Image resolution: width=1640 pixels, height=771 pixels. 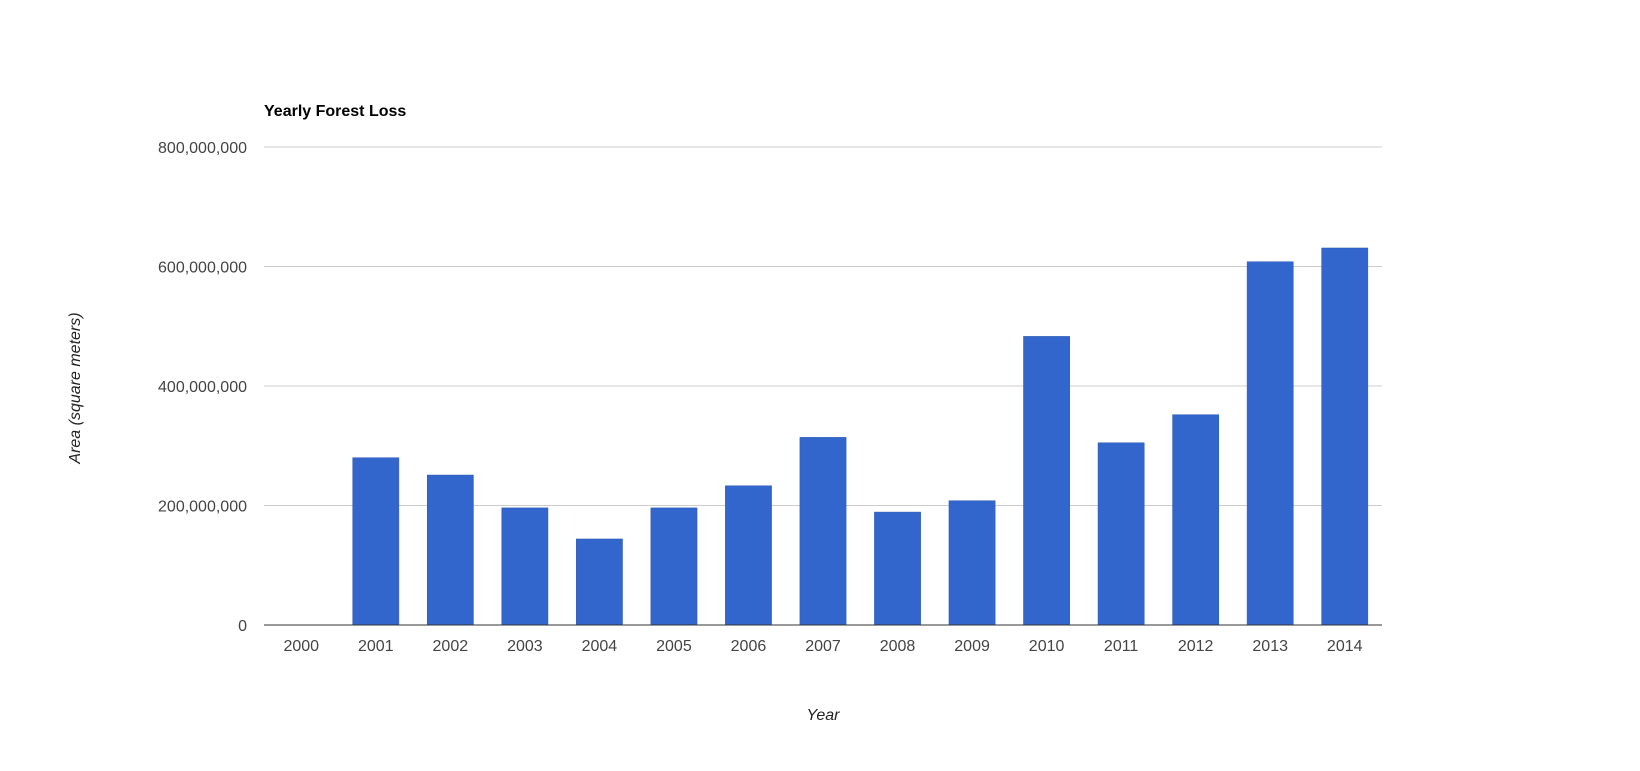 What do you see at coordinates (301, 646) in the screenshot?
I see `x-tick-label: 2000` at bounding box center [301, 646].